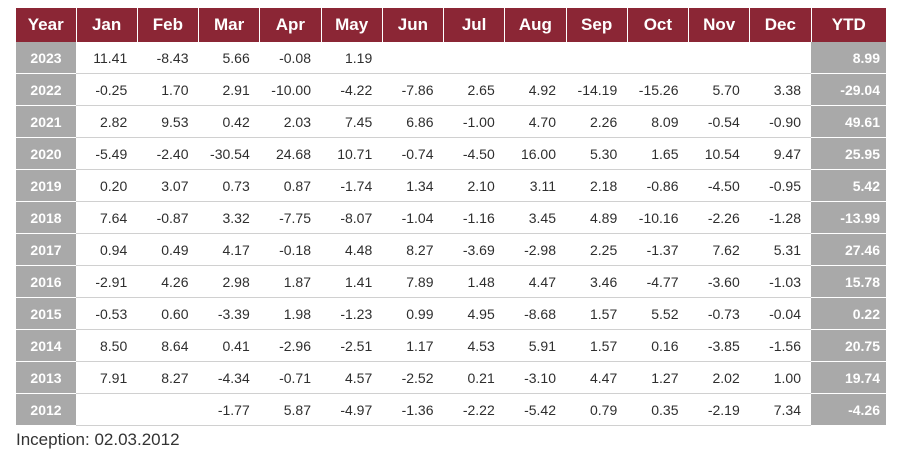 This screenshot has width=900, height=468. What do you see at coordinates (168, 153) in the screenshot?
I see `month-return-cell: -2.40` at bounding box center [168, 153].